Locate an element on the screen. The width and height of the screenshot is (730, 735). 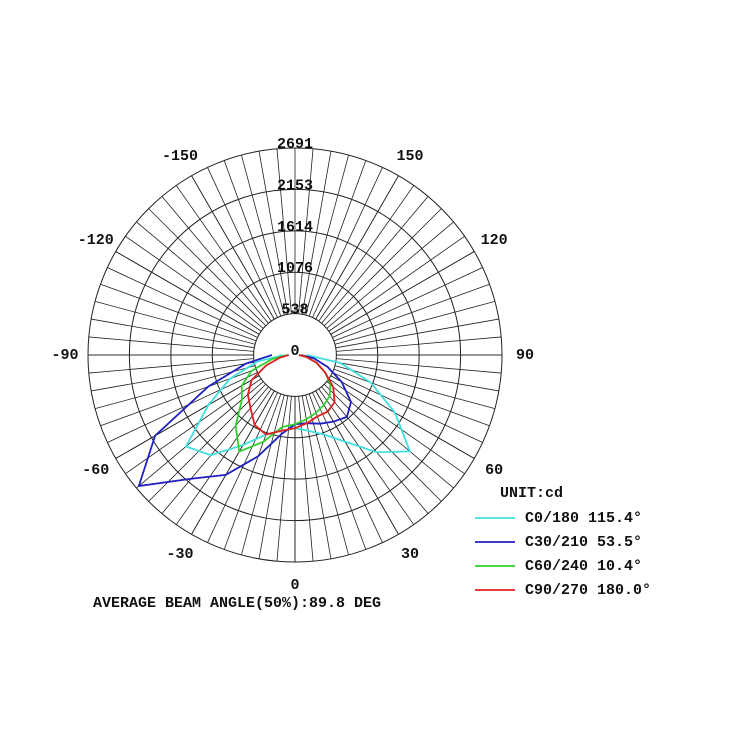
angle-tick-label: -150 is located at coordinates (180, 156).